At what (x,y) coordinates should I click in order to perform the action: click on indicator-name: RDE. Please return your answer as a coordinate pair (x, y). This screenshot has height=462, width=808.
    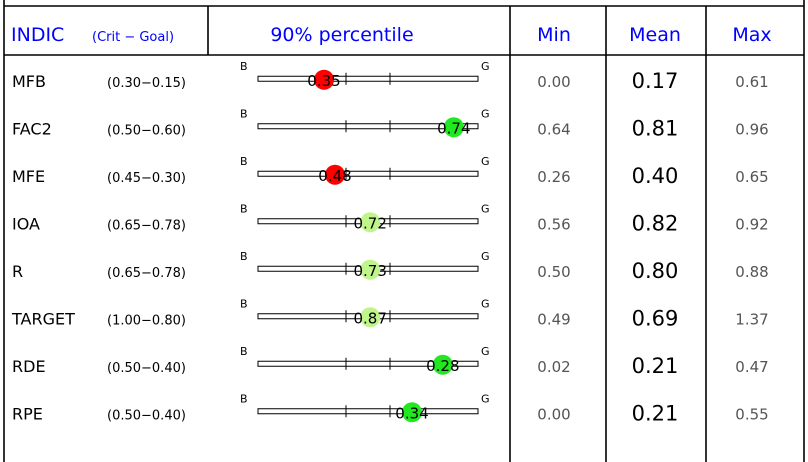
    Looking at the image, I should click on (29, 366).